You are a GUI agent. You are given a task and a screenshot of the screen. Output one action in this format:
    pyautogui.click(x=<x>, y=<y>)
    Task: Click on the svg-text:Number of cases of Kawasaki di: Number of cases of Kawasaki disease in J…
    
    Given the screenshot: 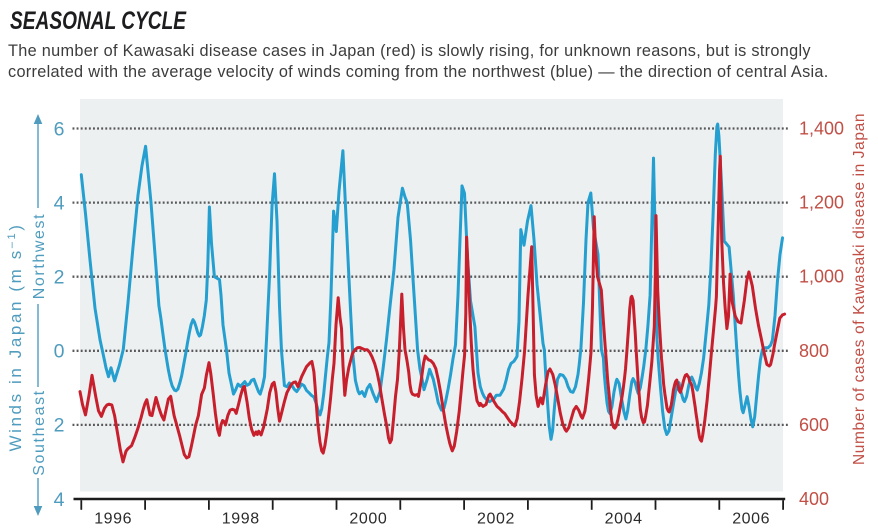 What is the action you would take?
    pyautogui.click(x=859, y=289)
    